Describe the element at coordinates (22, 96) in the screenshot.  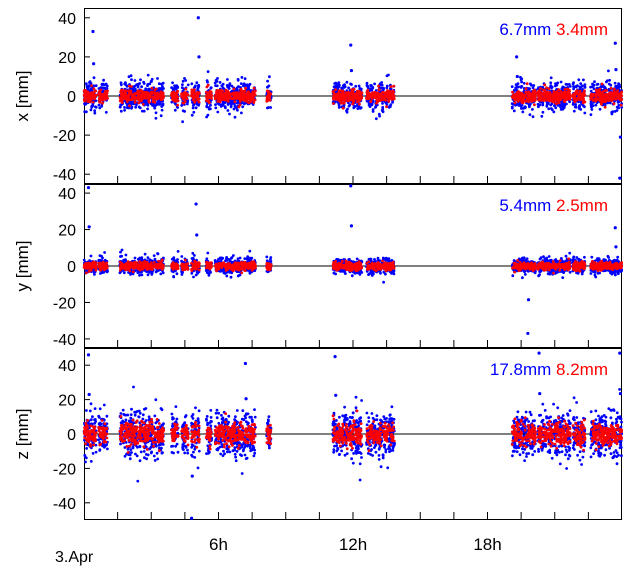
I see `y-axis-label: x [mm]` at that location.